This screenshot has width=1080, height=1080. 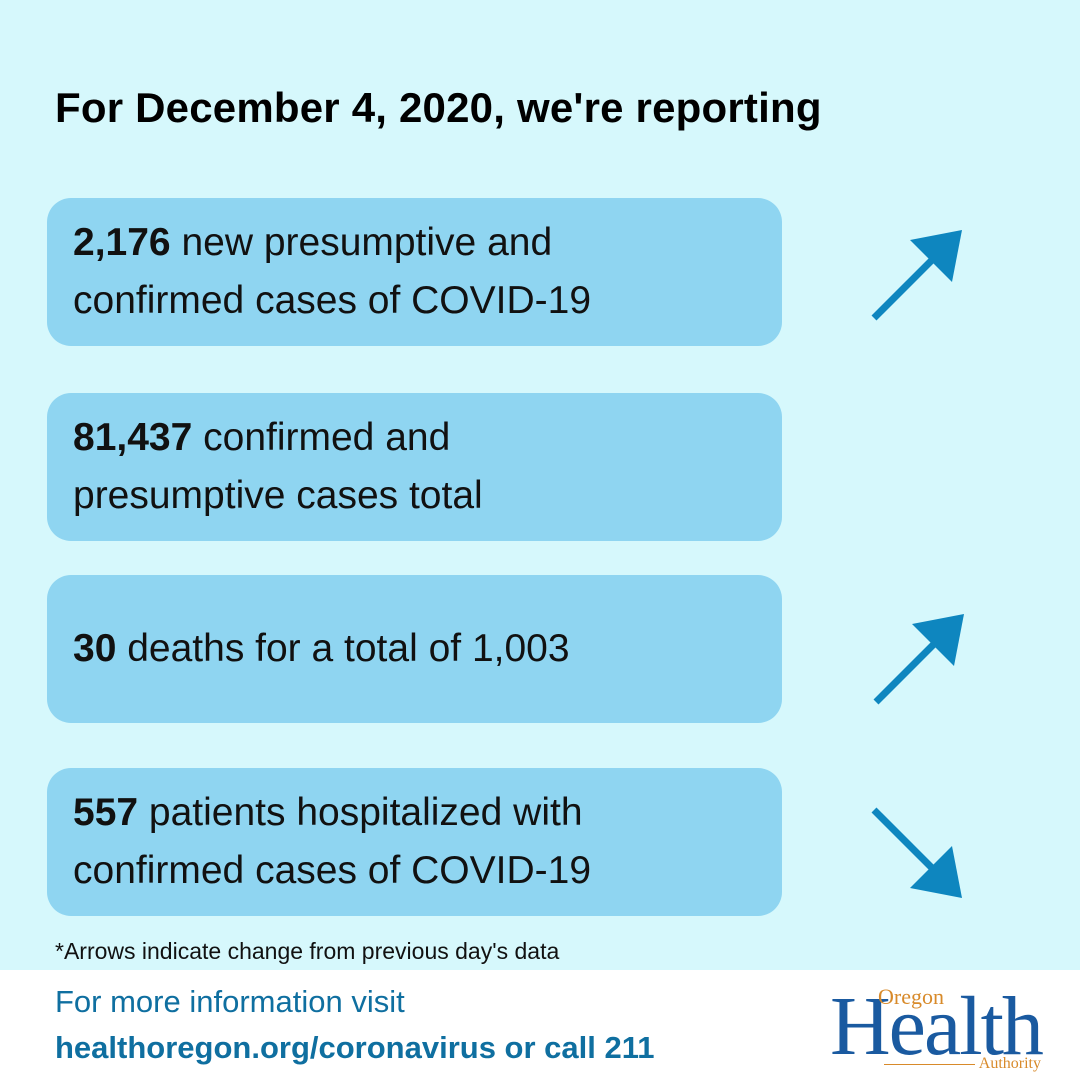 What do you see at coordinates (911, 996) in the screenshot?
I see `logo-oregon-text: Oregon` at bounding box center [911, 996].